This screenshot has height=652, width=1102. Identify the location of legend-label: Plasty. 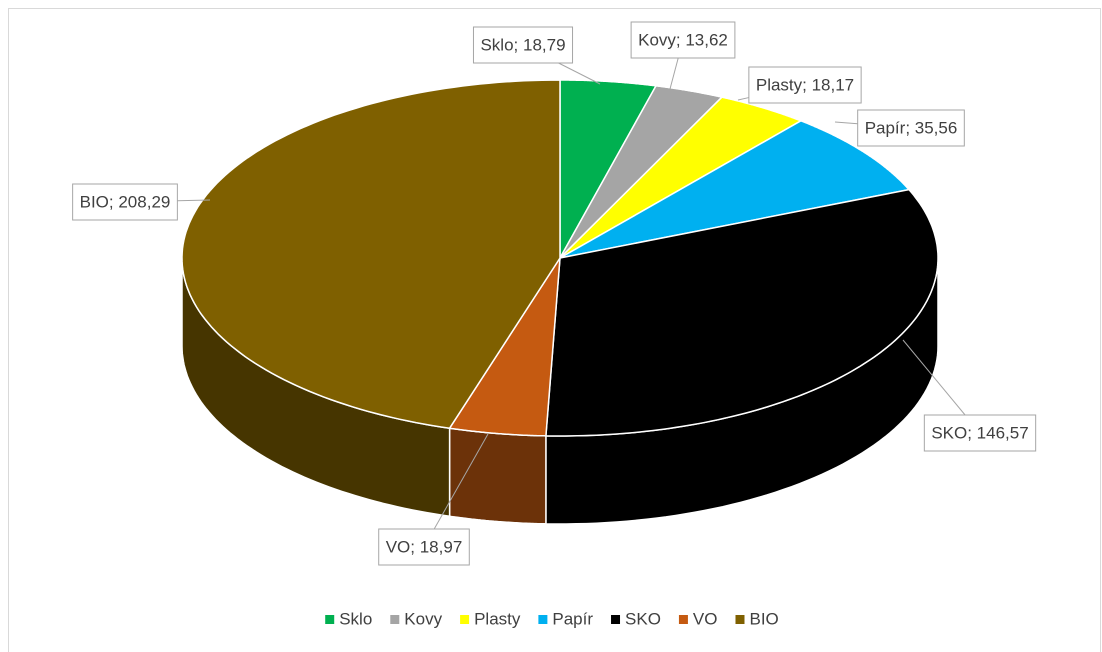
(497, 618).